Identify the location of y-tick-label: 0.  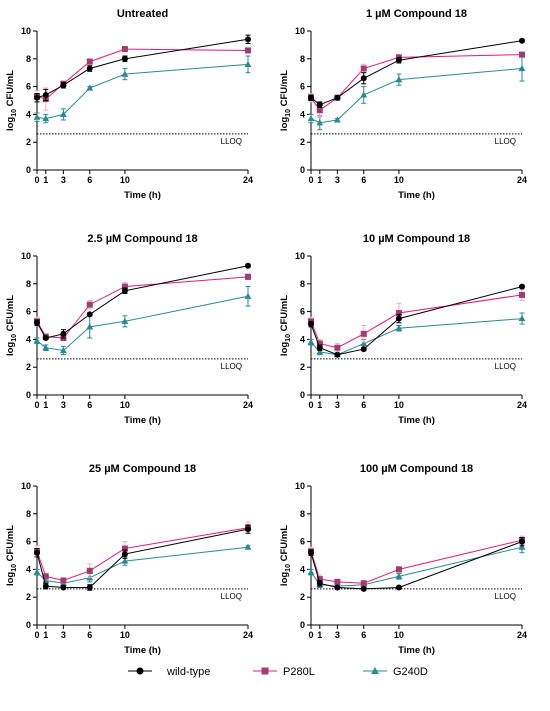
(302, 170).